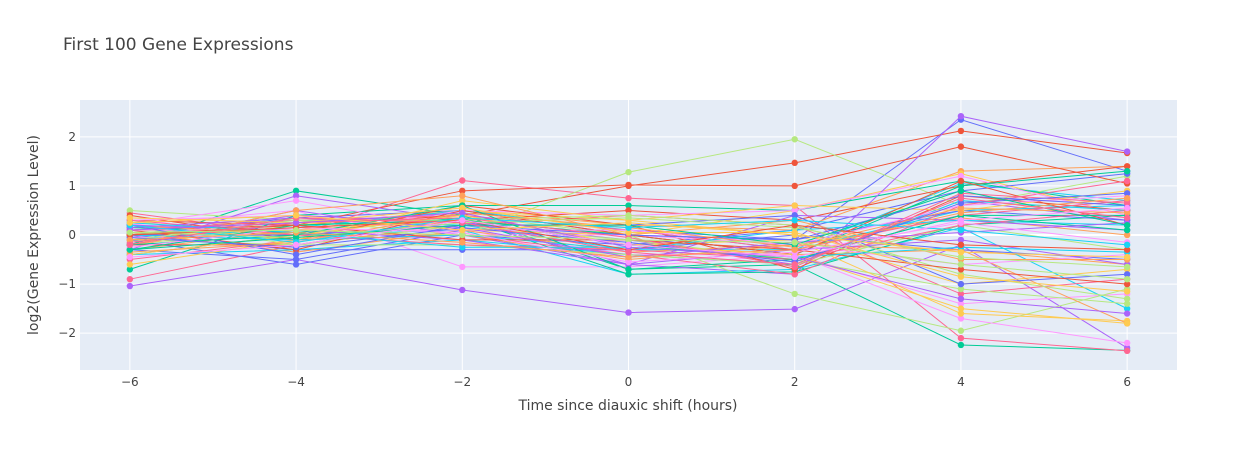  Describe the element at coordinates (72, 186) in the screenshot. I see `y-tick-label: 1` at that location.